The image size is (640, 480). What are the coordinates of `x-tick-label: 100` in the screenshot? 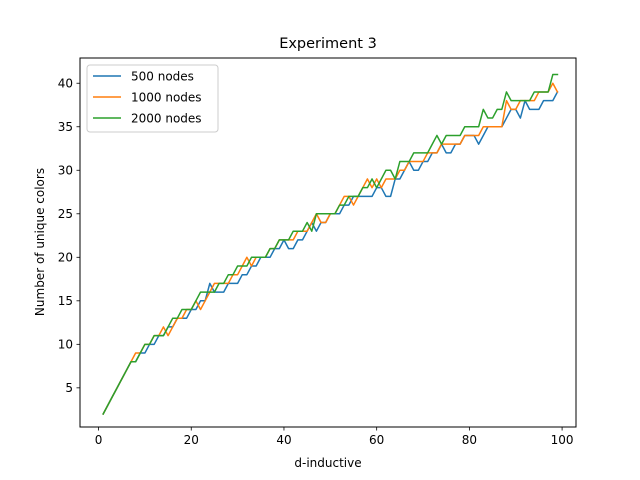 It's located at (562, 440).